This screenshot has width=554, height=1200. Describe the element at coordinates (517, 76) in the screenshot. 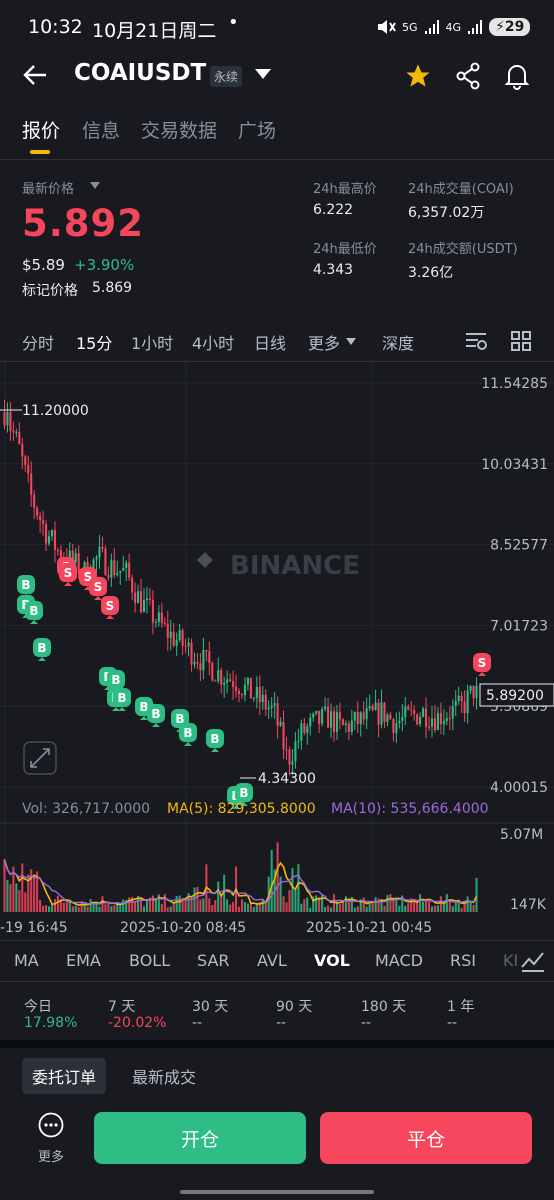

I see `notification-bell-icon` at that location.